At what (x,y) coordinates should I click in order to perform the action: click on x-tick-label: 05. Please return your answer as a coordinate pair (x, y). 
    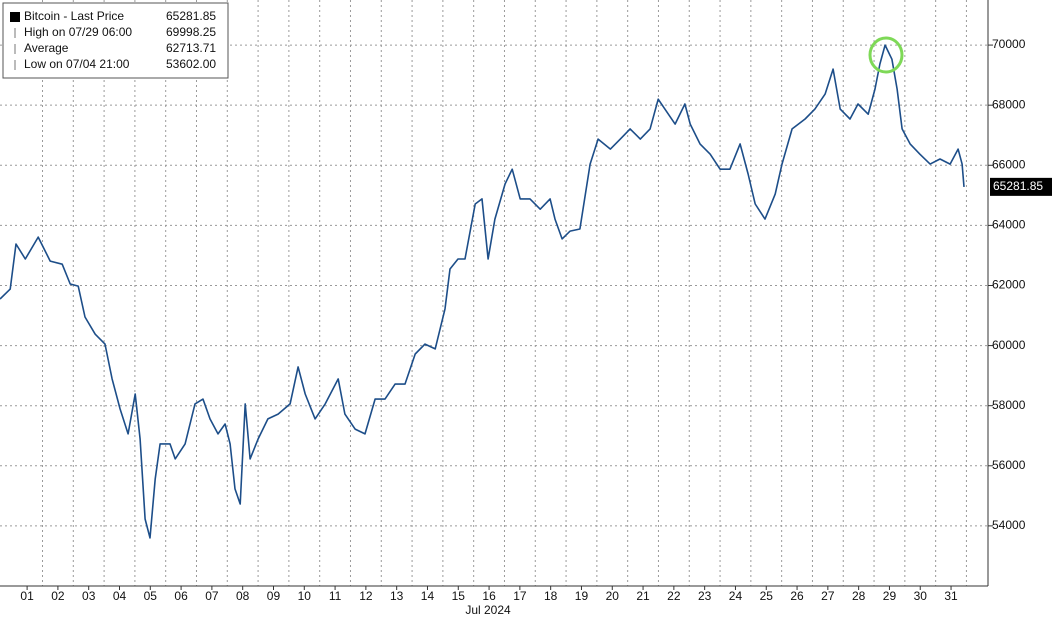
    Looking at the image, I should click on (151, 596).